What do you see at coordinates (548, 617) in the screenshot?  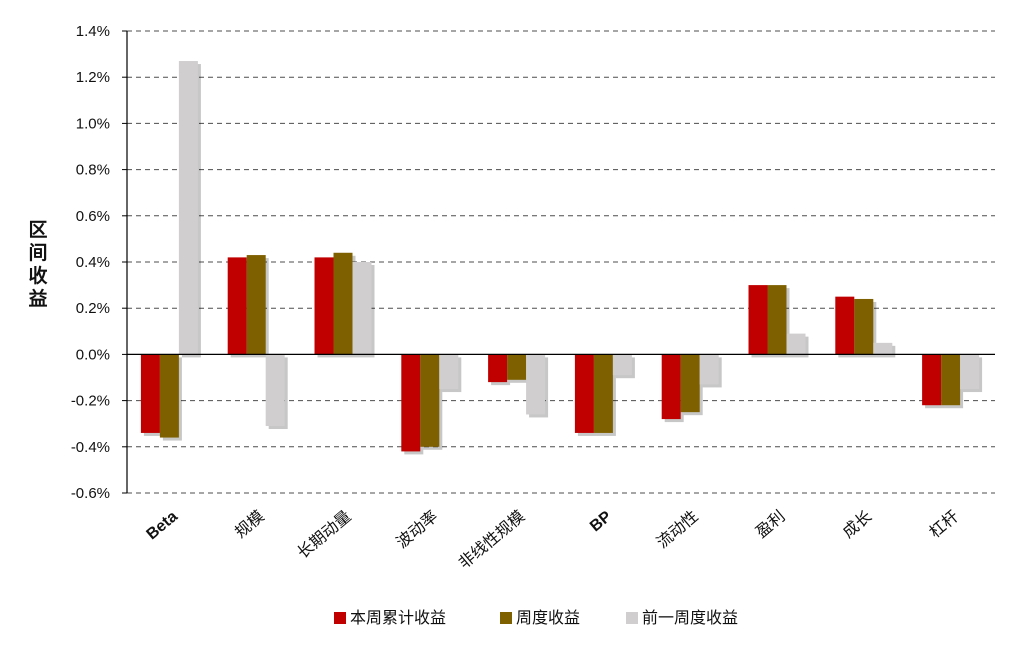 I see `legend-label: 周度收益` at bounding box center [548, 617].